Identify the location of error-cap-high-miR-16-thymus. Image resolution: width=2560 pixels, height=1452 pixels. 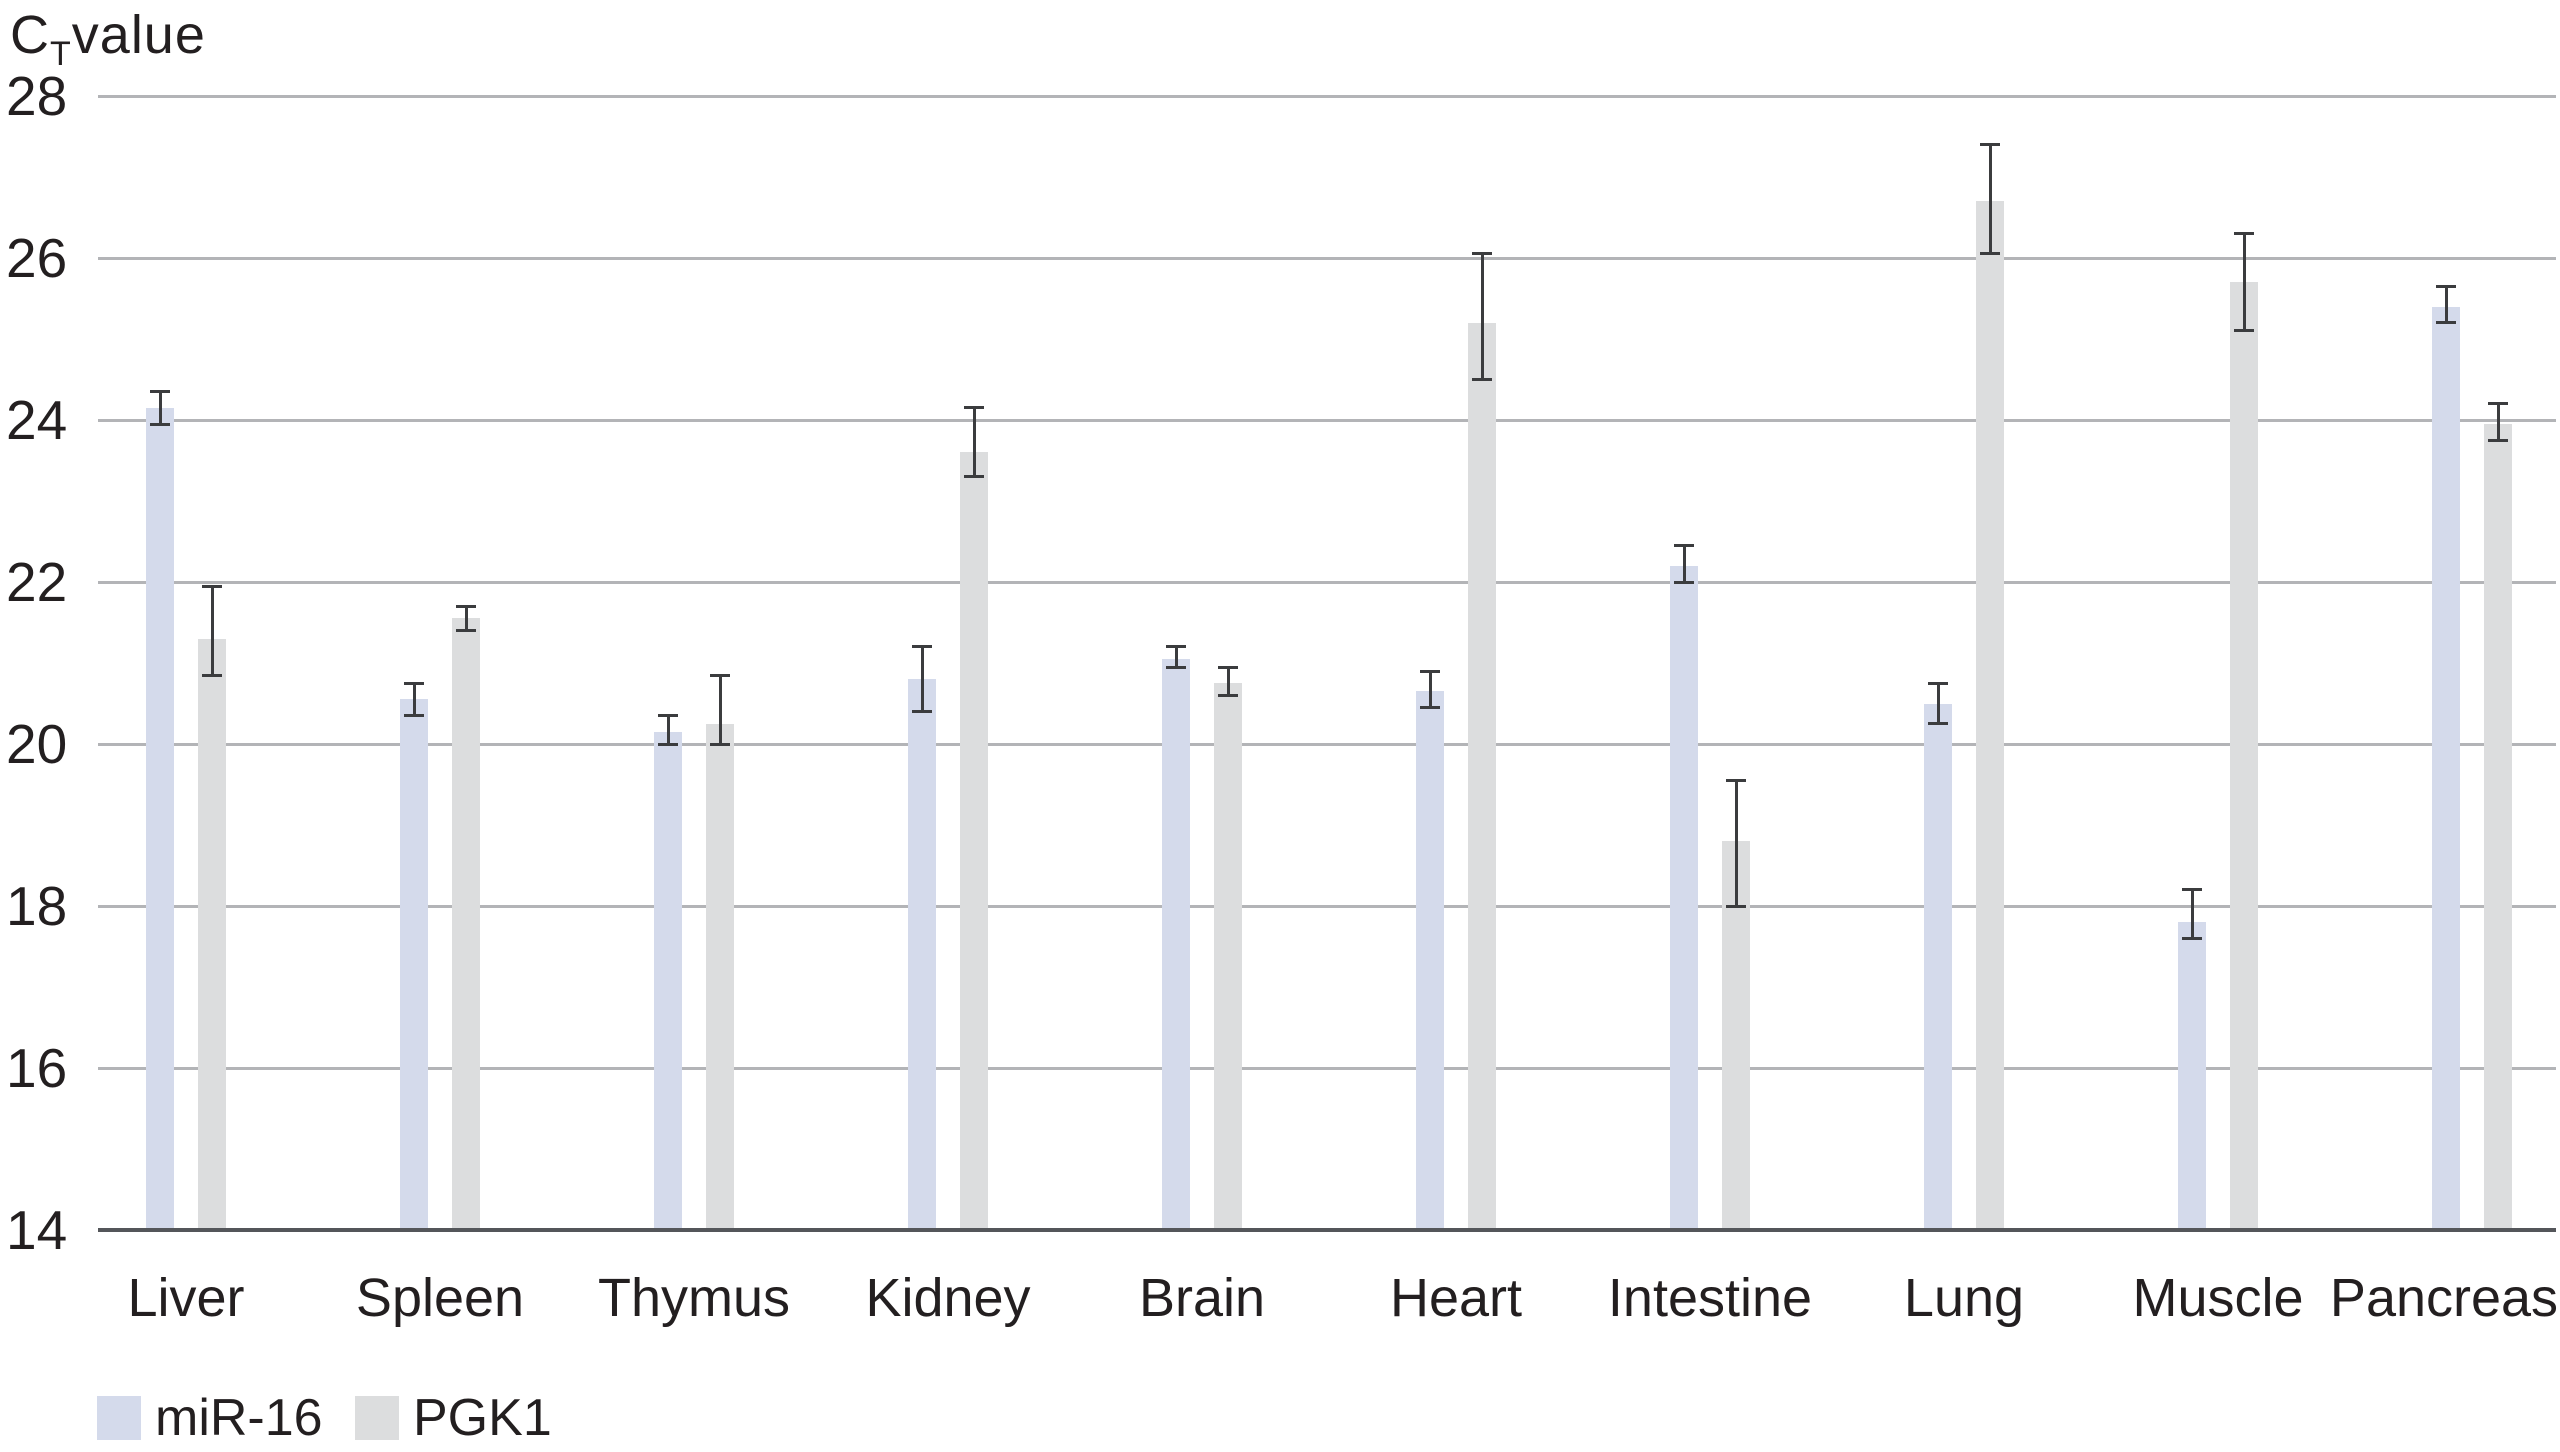
(668, 716).